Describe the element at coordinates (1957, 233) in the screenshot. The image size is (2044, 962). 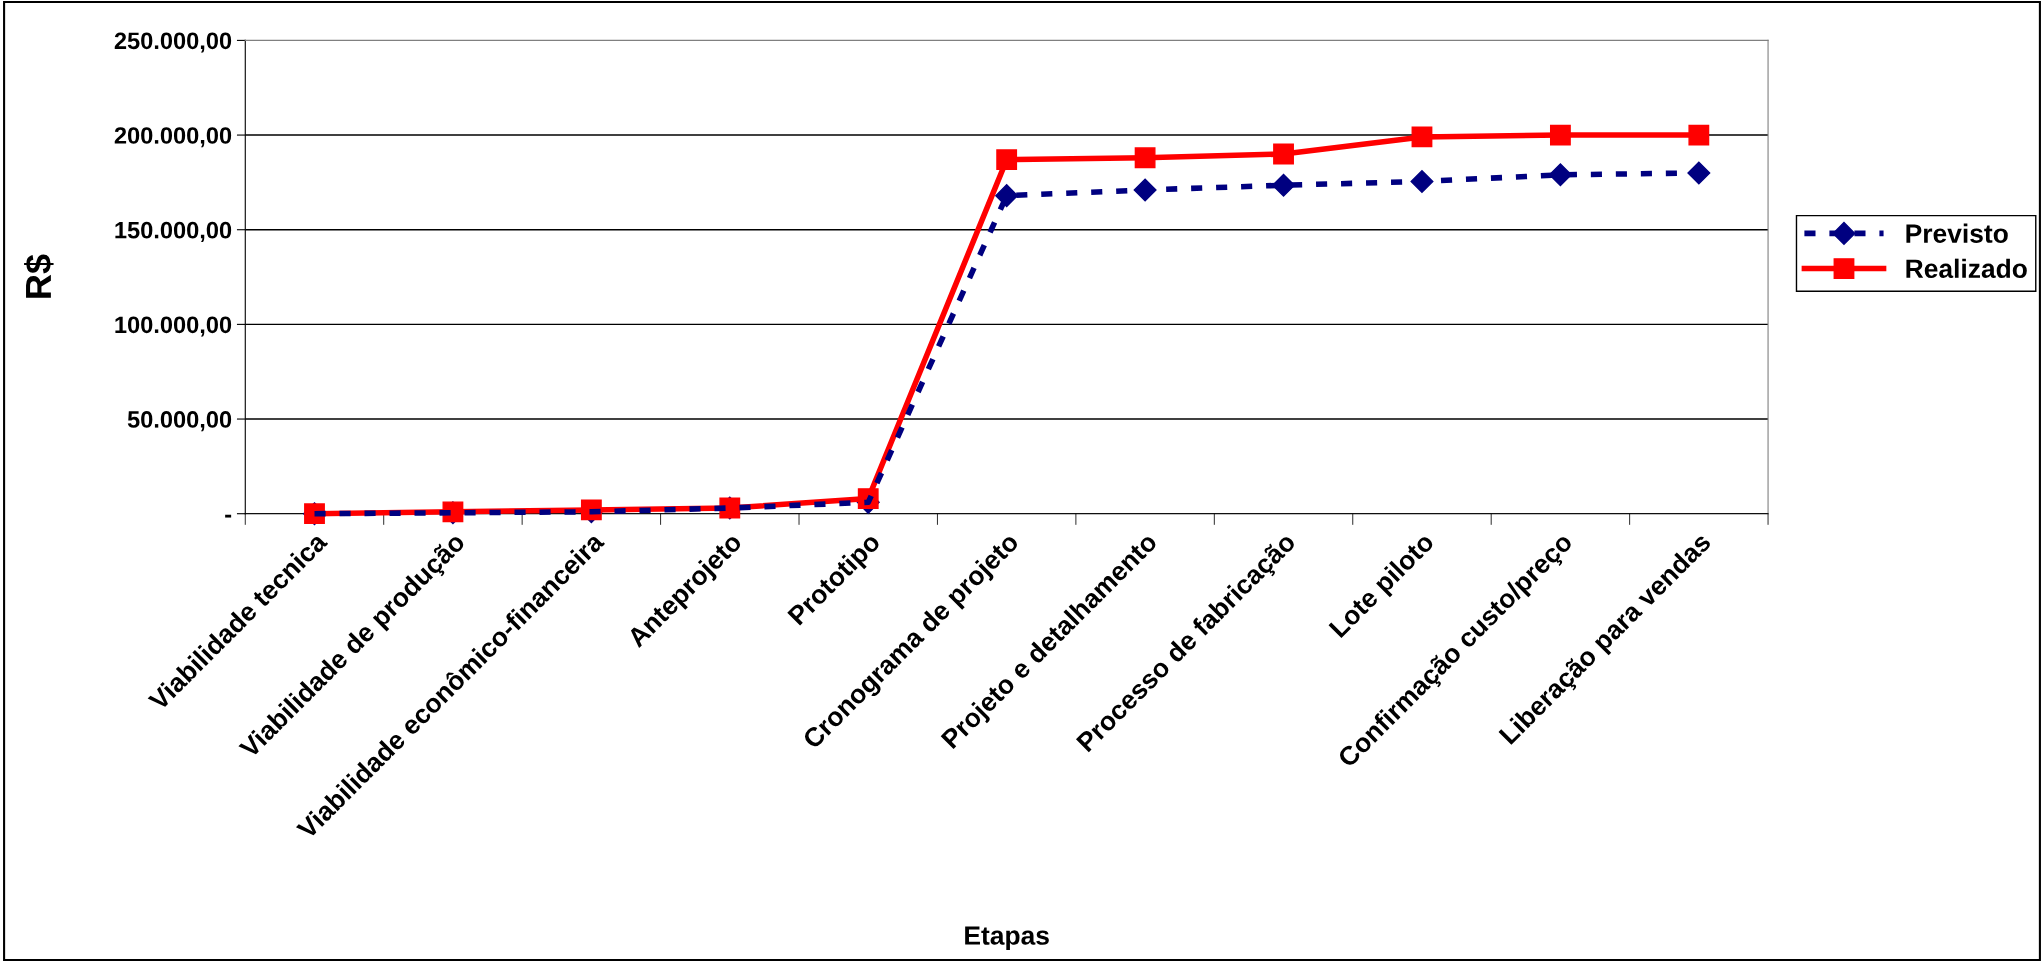
I see `legend-label: Previsto` at that location.